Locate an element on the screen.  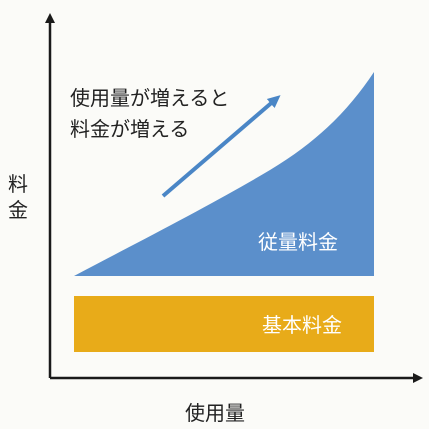
annotation-line-2: 料金が増える is located at coordinates (129, 129).